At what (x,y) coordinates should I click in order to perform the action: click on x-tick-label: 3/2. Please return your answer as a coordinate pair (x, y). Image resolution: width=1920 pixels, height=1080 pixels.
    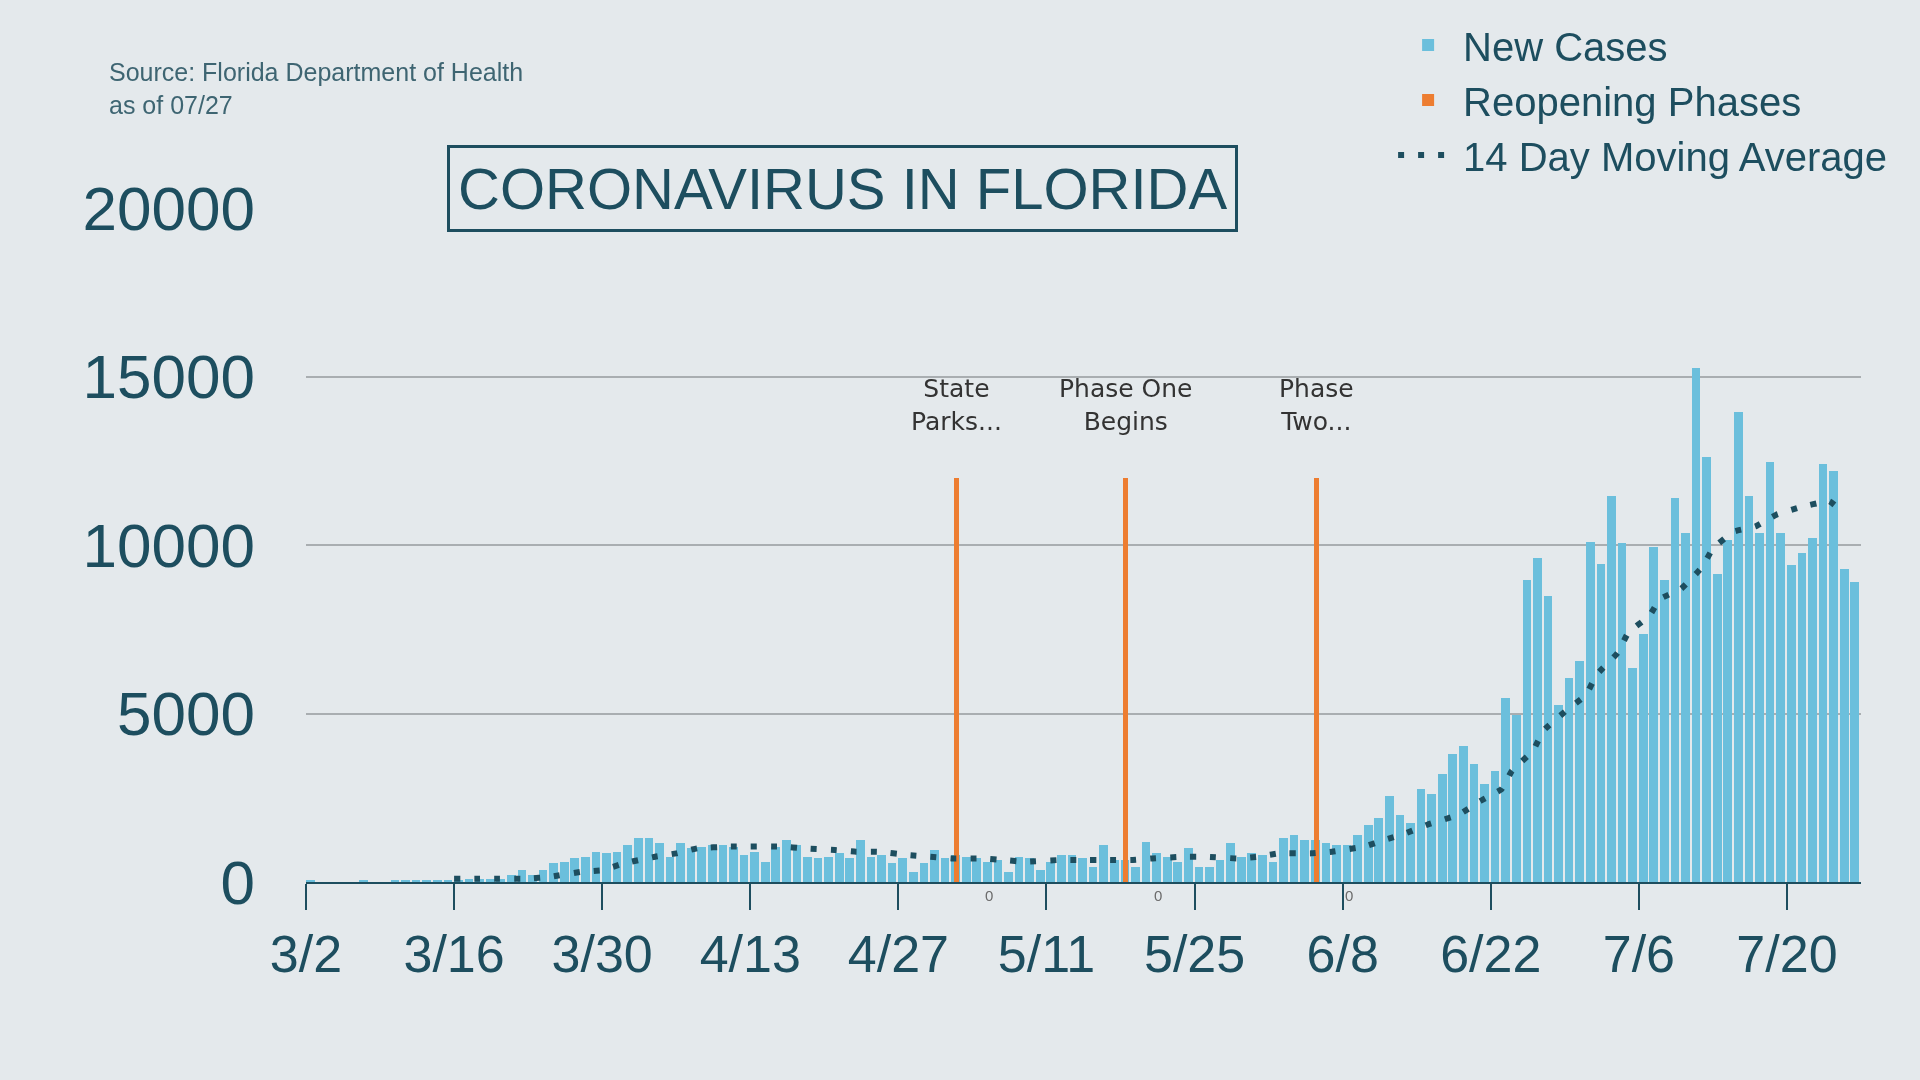
    Looking at the image, I should click on (306, 954).